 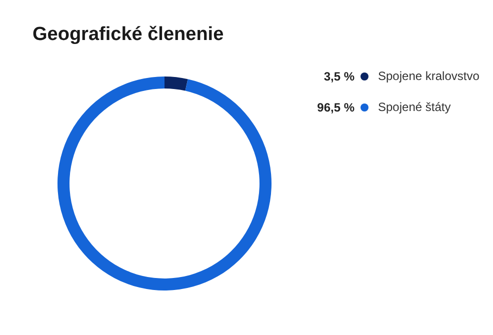 I want to click on legend-label: Spojene kralovstvo, so click(x=429, y=76).